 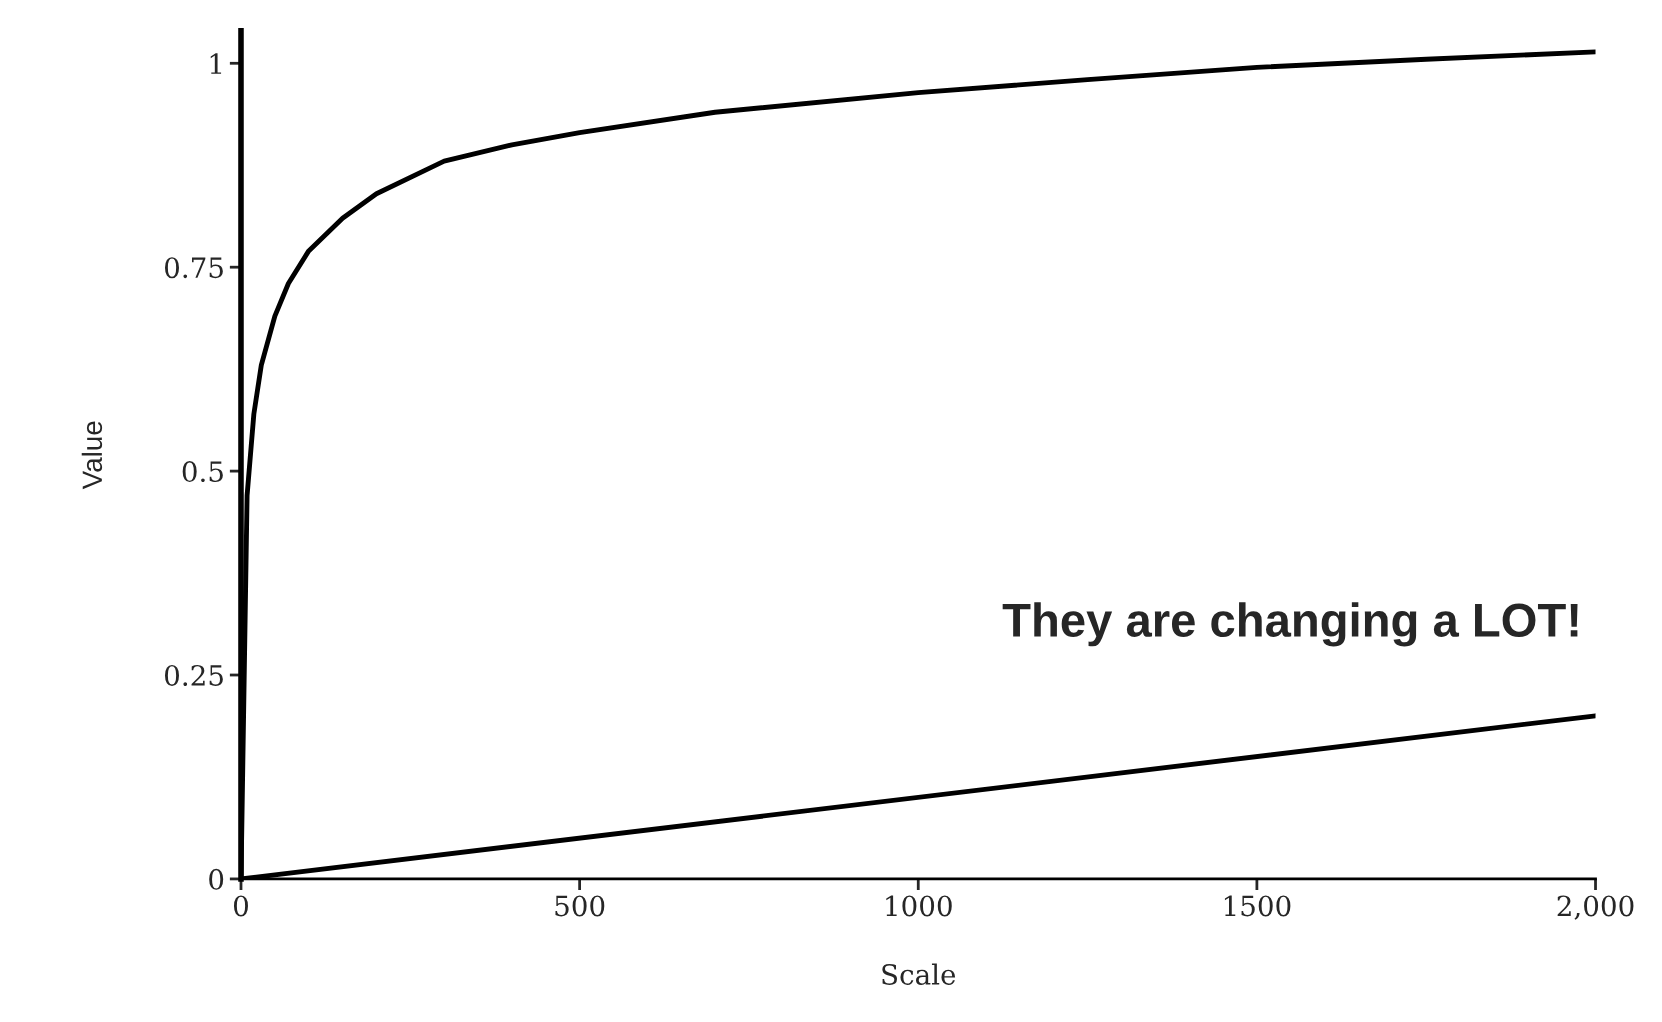 I want to click on x-tick-label: 2,000, so click(x=1595, y=907).